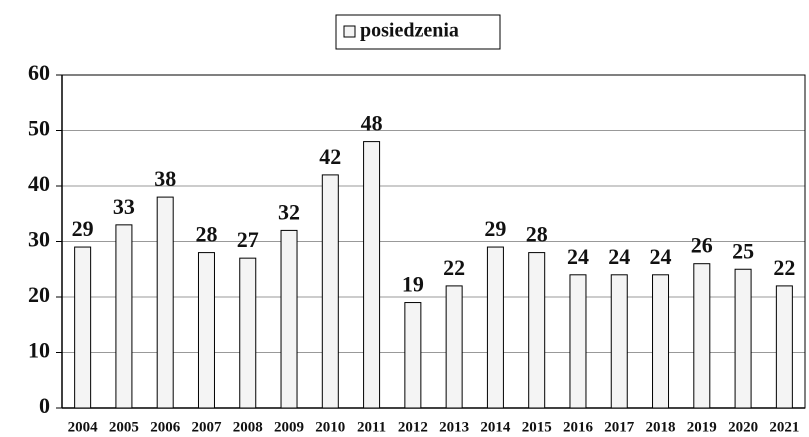  What do you see at coordinates (578, 427) in the screenshot?
I see `x-tick-label: 2016` at bounding box center [578, 427].